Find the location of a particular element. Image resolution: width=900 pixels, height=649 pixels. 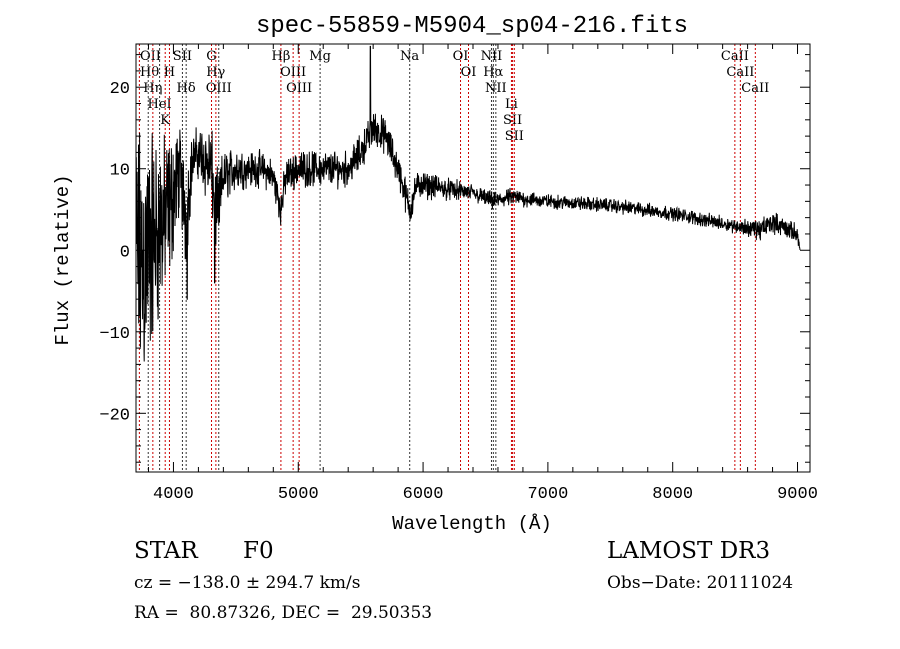

object-class: STAR is located at coordinates (166, 551).